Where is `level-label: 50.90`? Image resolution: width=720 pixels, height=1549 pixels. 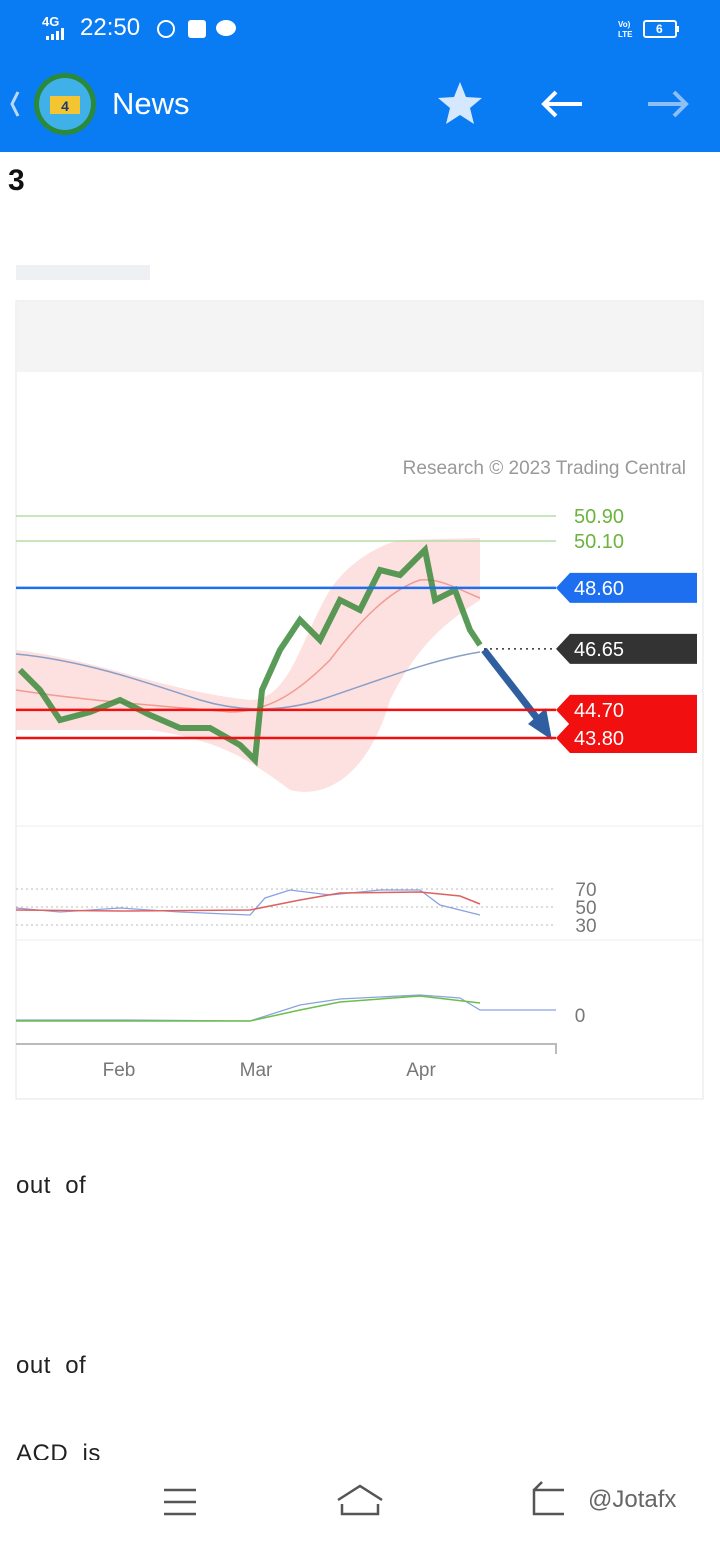
level-label: 50.90 is located at coordinates (599, 517).